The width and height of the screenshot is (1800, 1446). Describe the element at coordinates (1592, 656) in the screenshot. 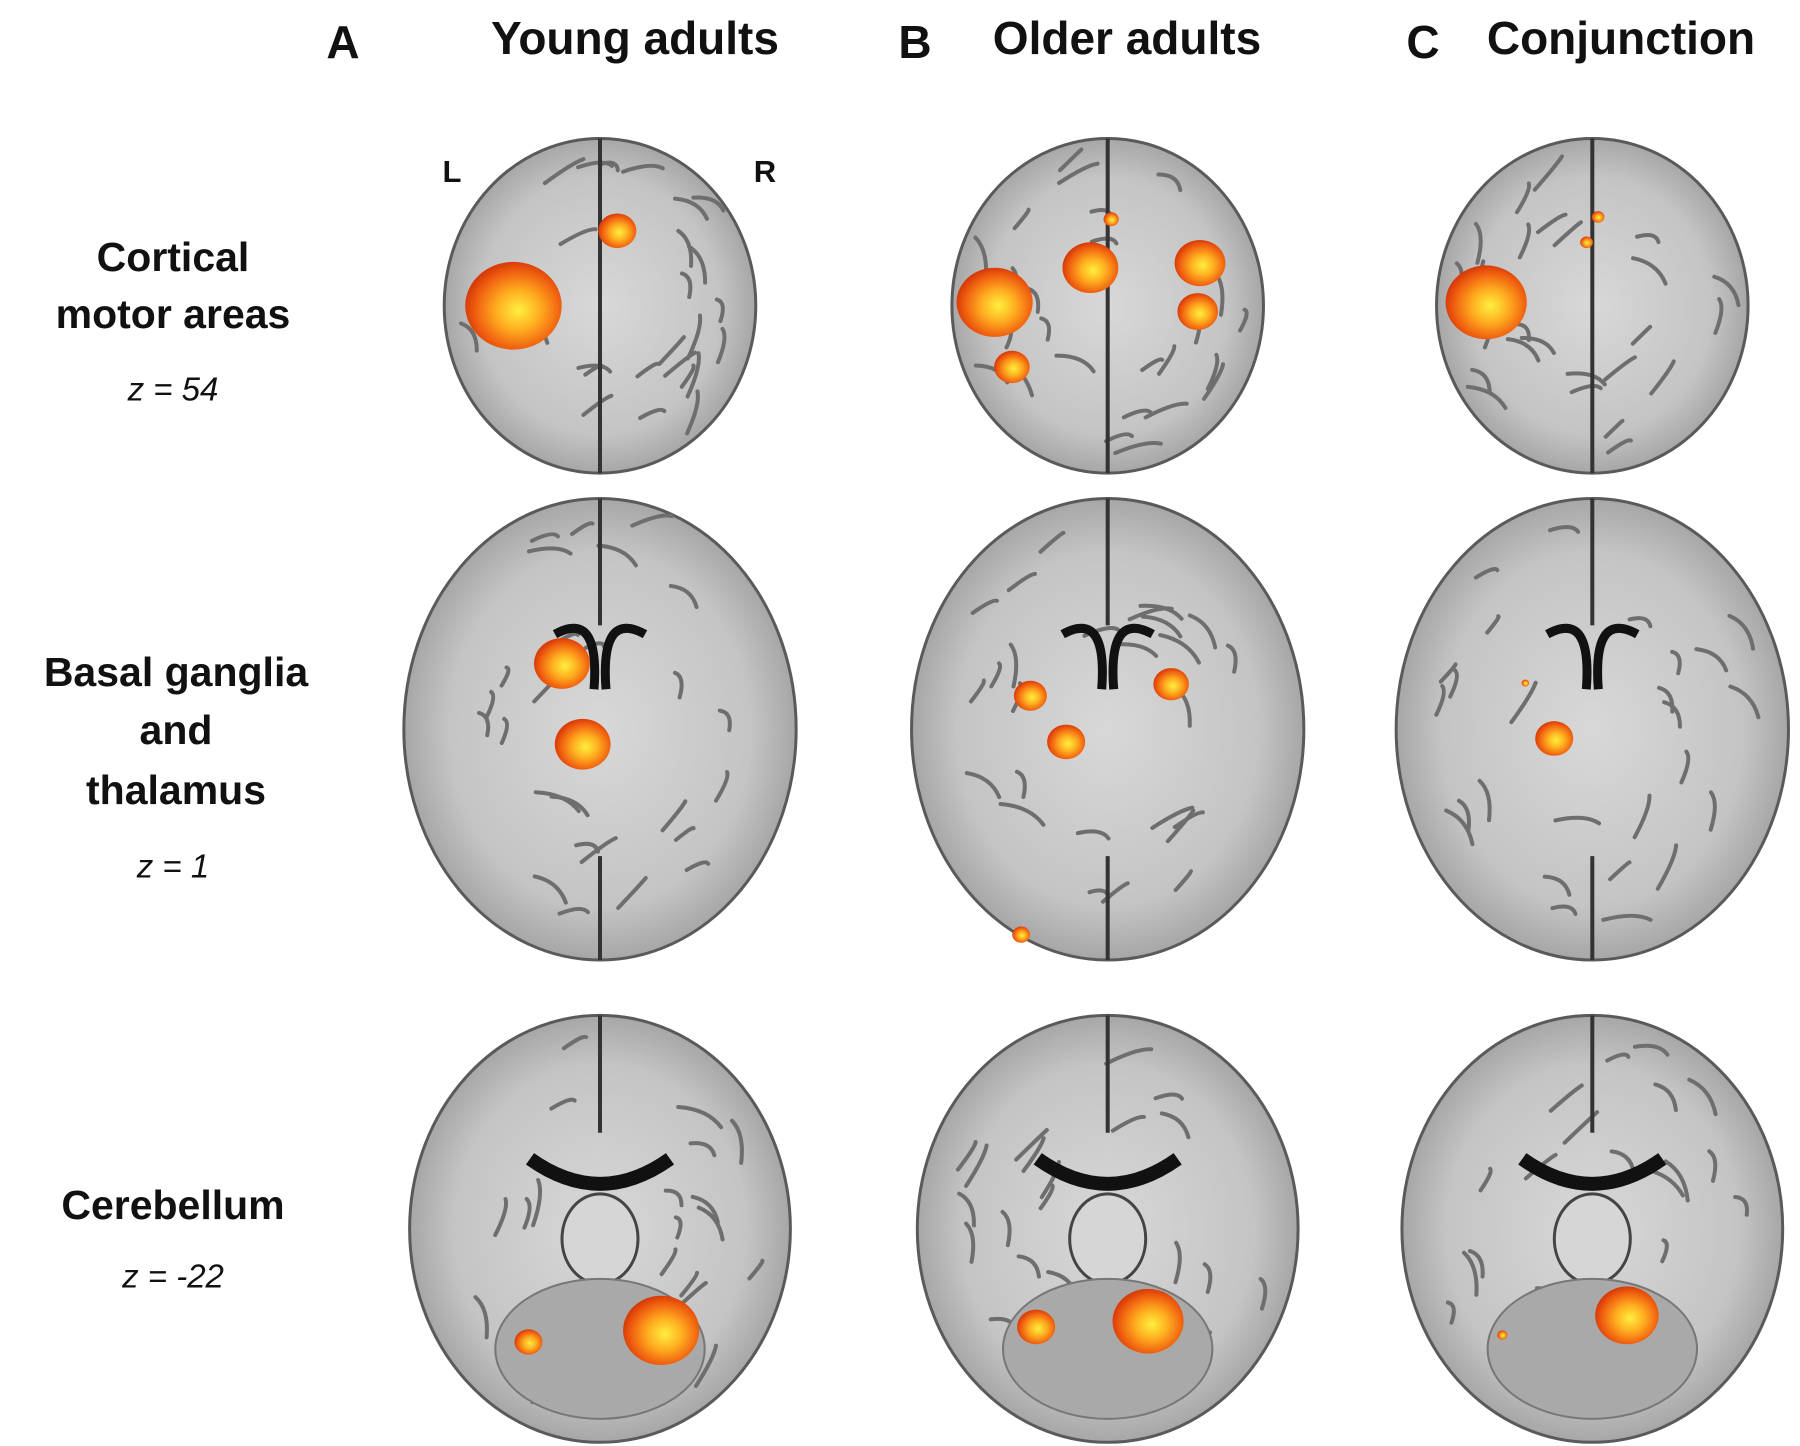

I see `ventricle` at that location.